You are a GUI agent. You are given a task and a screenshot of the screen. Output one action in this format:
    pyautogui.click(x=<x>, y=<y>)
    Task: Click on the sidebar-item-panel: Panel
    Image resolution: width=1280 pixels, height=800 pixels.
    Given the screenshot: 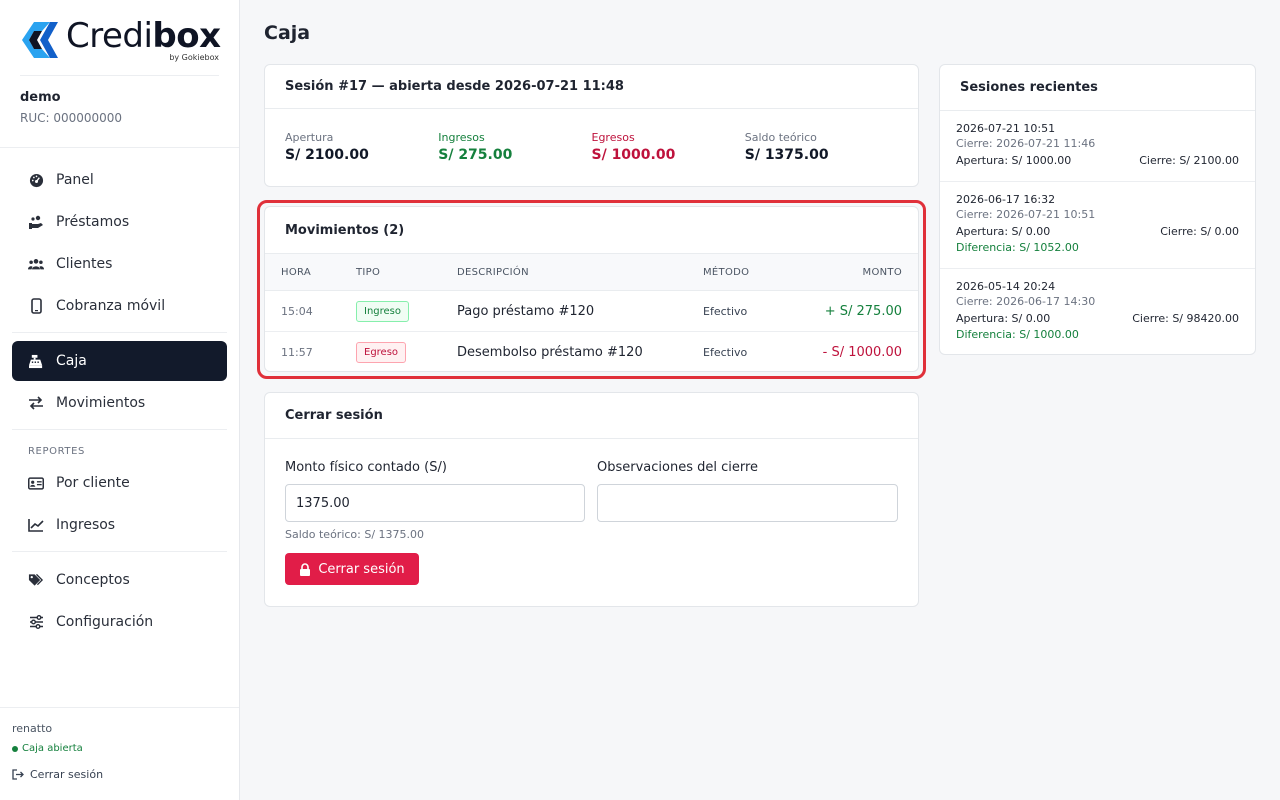 What is the action you would take?
    pyautogui.click(x=119, y=180)
    